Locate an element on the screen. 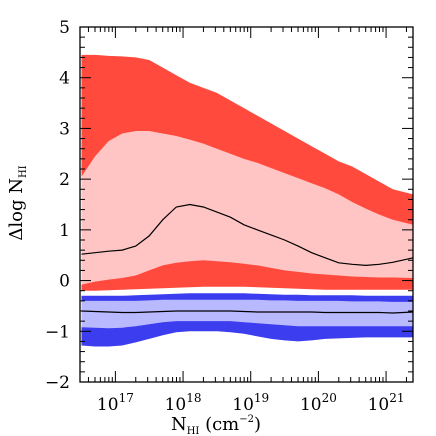 This screenshot has width=436, height=436. x-tick-label: 1019 is located at coordinates (250, 403).